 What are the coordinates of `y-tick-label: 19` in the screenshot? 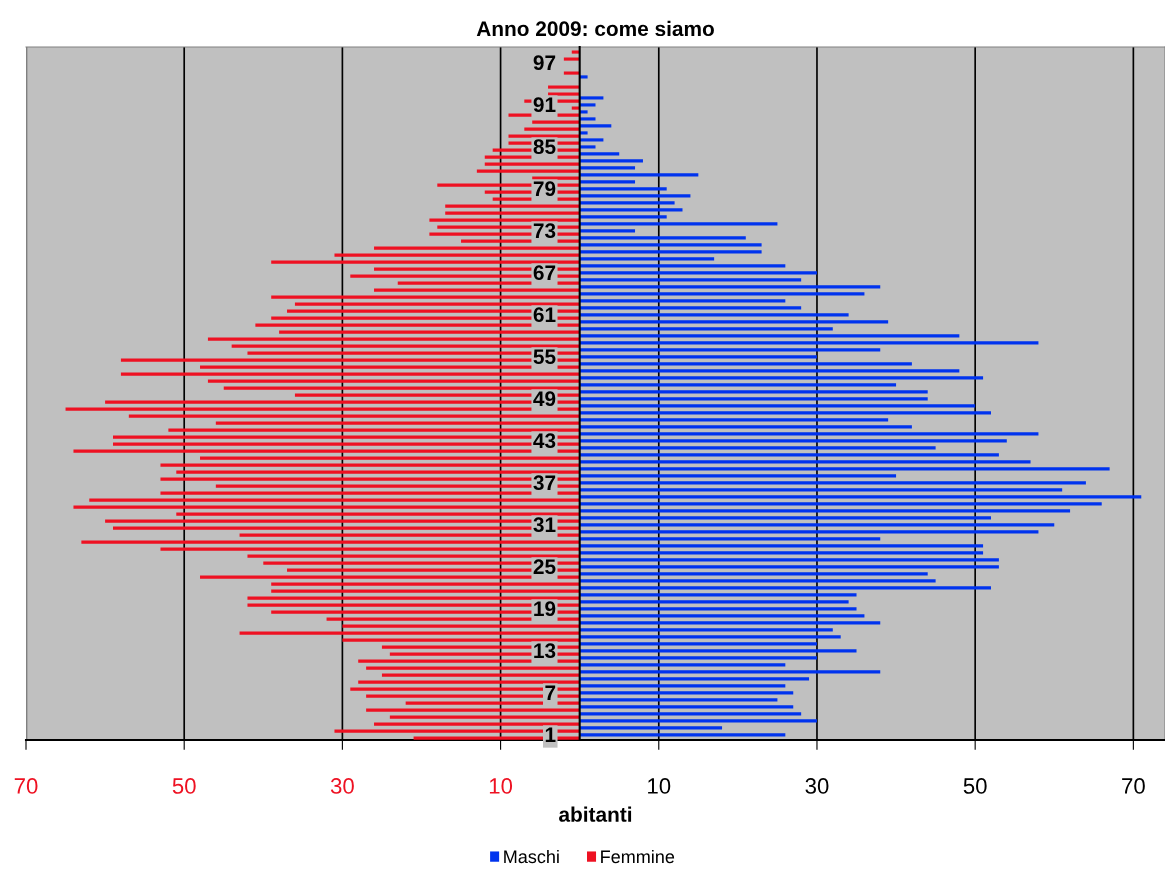 It's located at (545, 609).